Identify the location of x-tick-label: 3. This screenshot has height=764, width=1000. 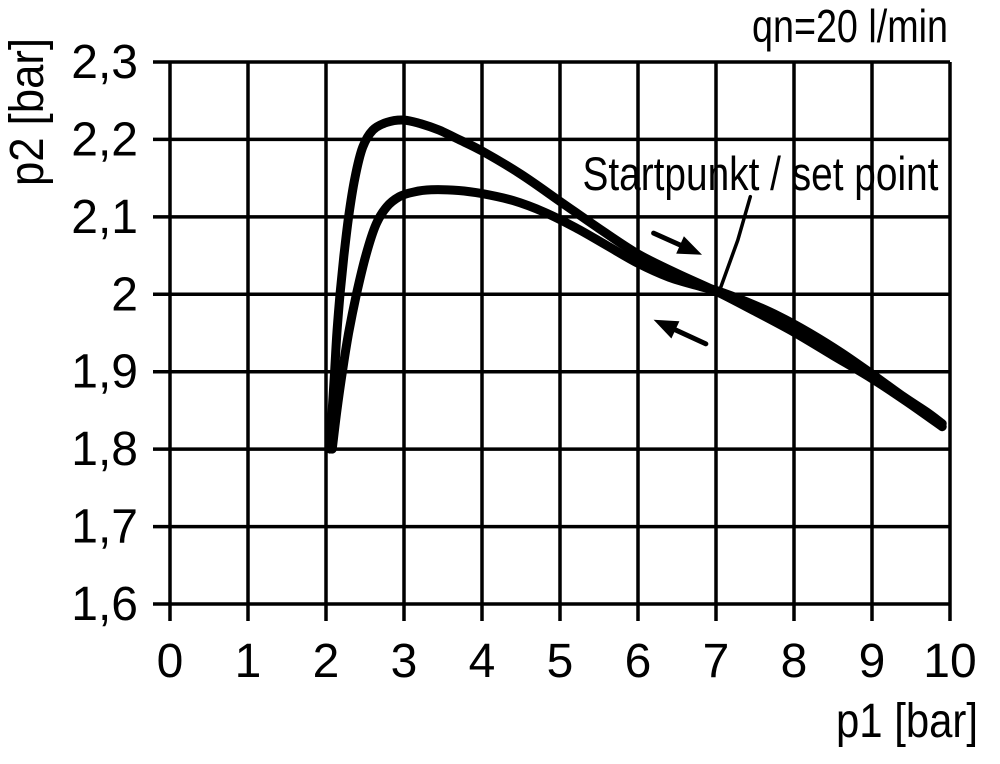
(404, 661).